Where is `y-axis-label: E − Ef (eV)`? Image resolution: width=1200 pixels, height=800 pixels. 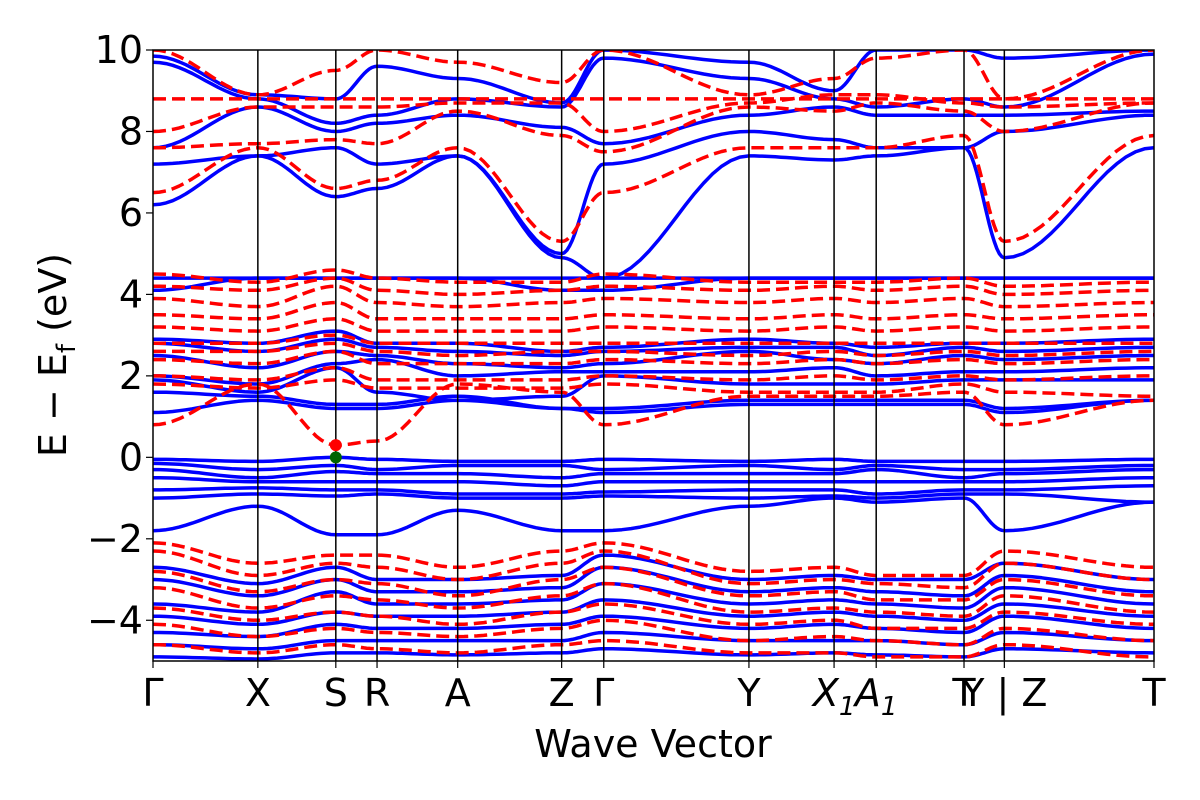
y-axis-label: E − Ef (eV) is located at coordinates (56, 355).